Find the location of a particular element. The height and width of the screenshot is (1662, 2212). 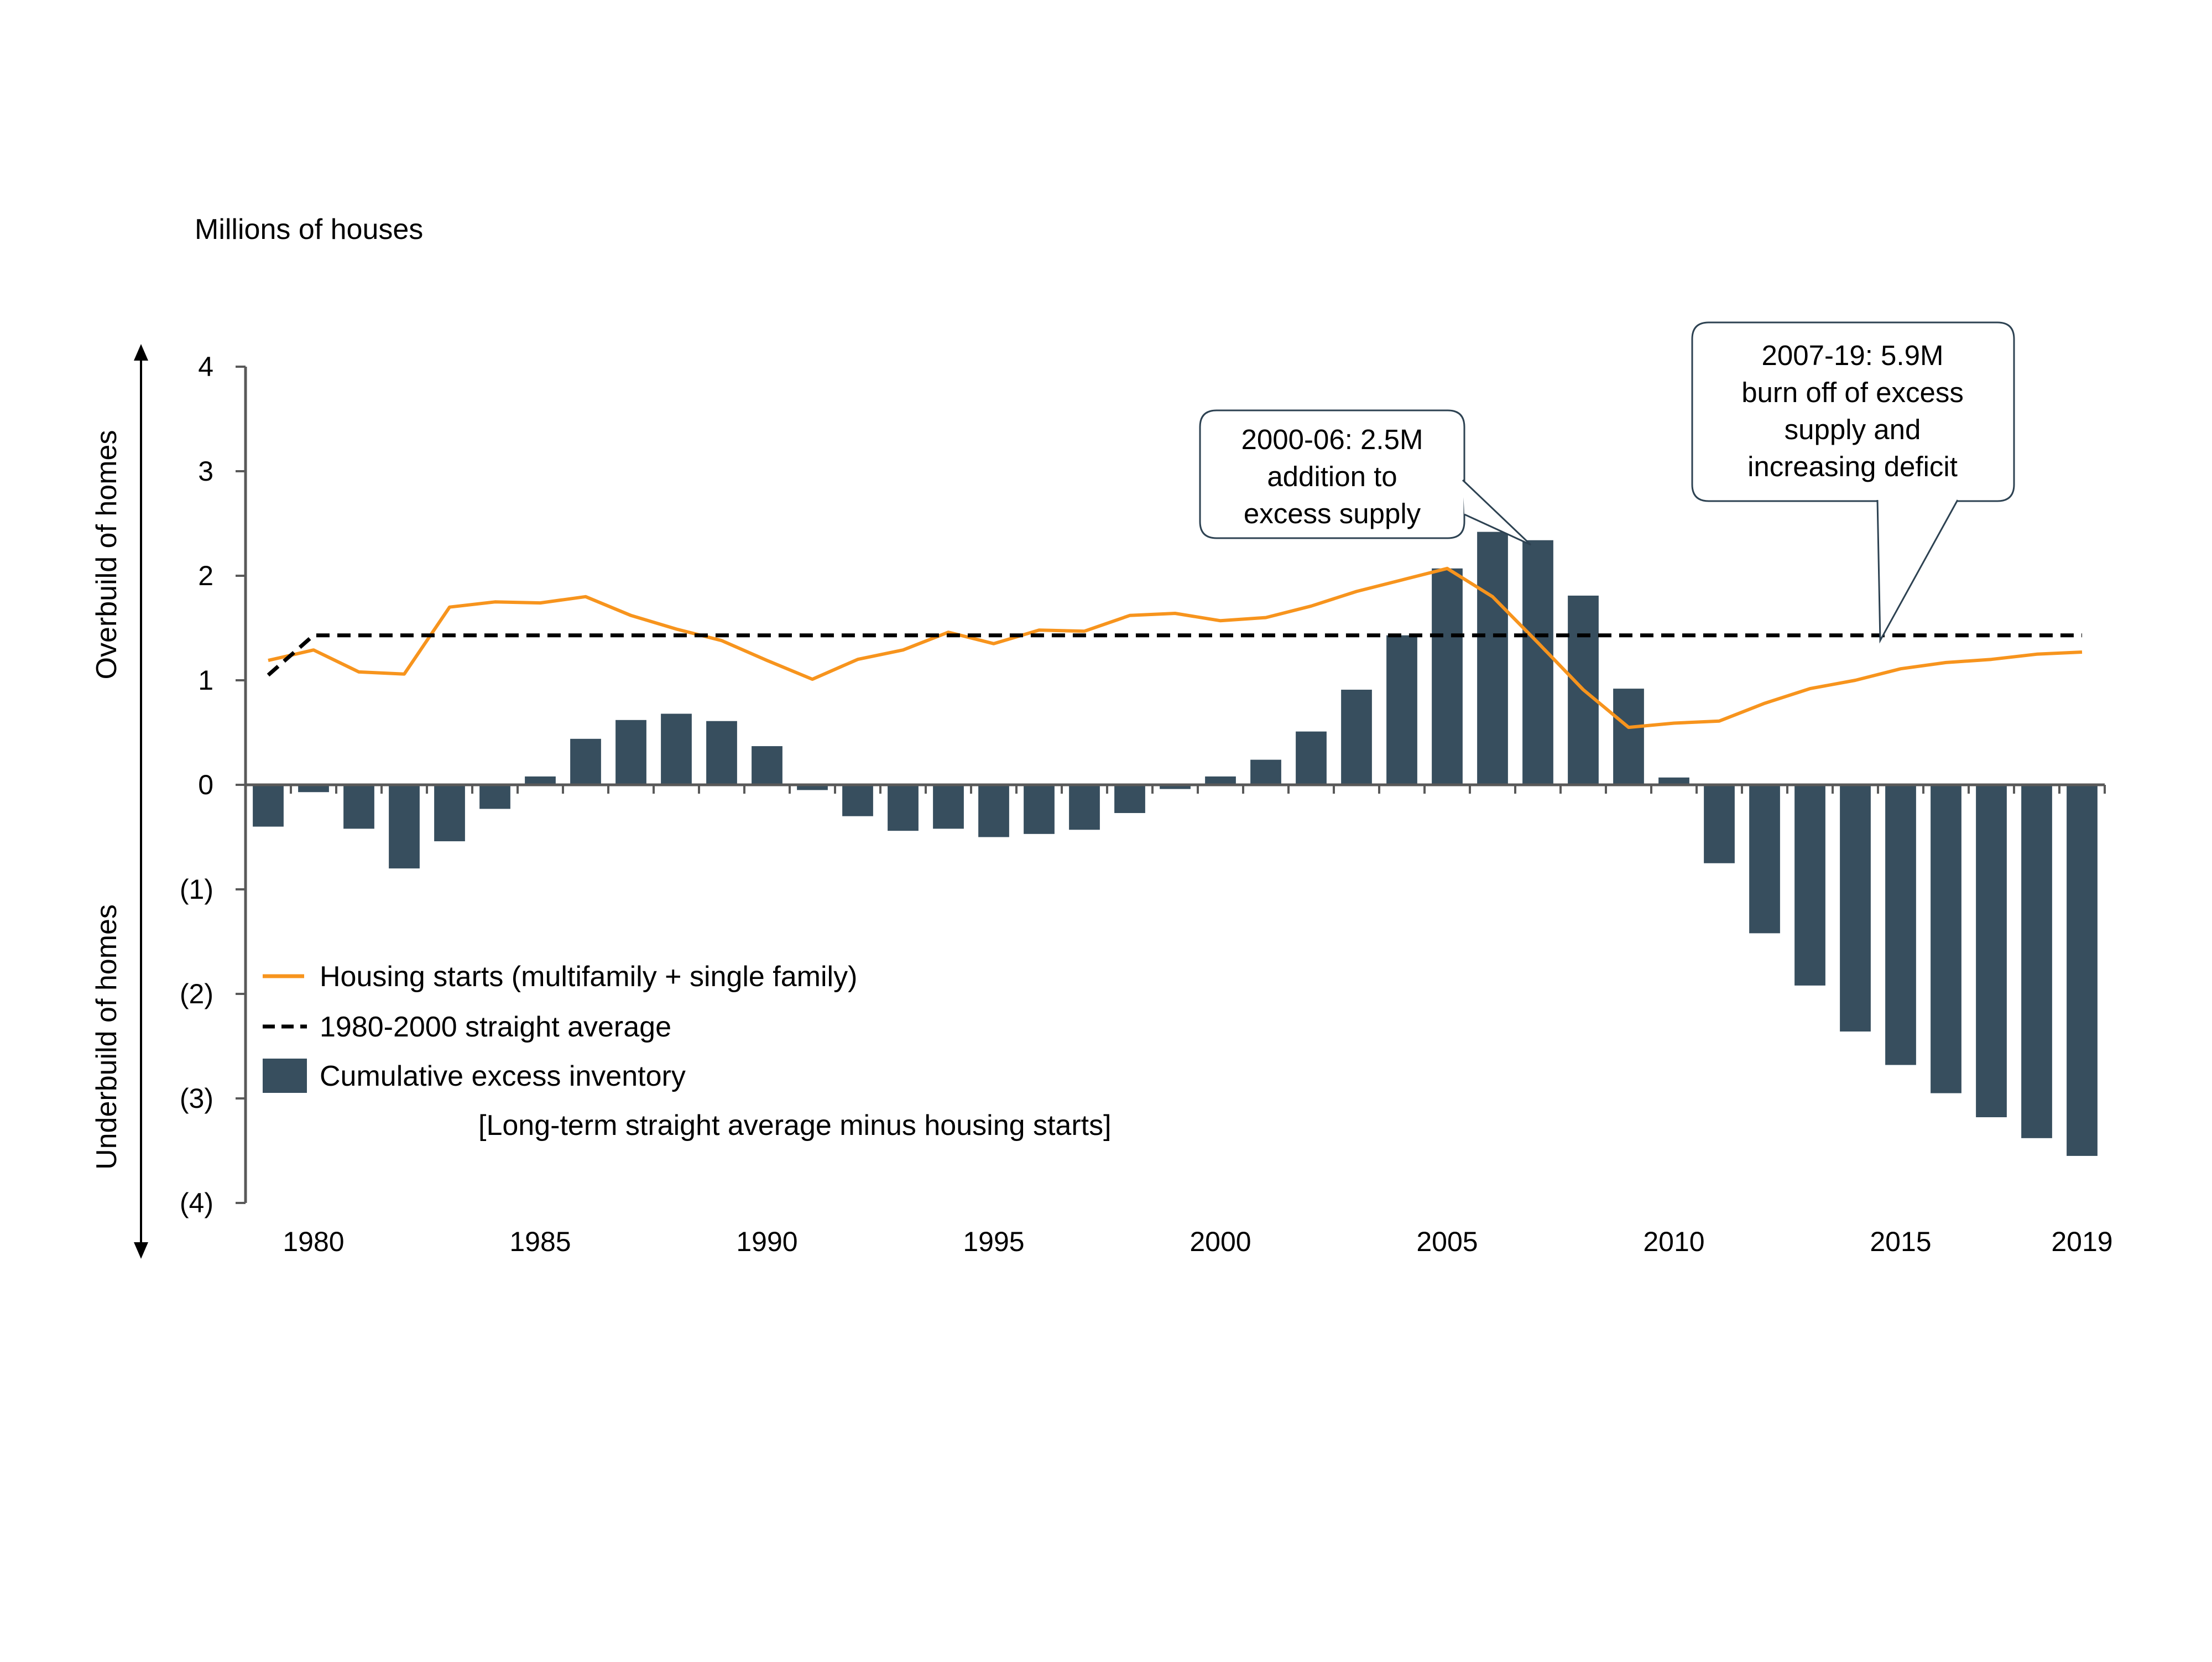

bar-1998 is located at coordinates (1129, 799).